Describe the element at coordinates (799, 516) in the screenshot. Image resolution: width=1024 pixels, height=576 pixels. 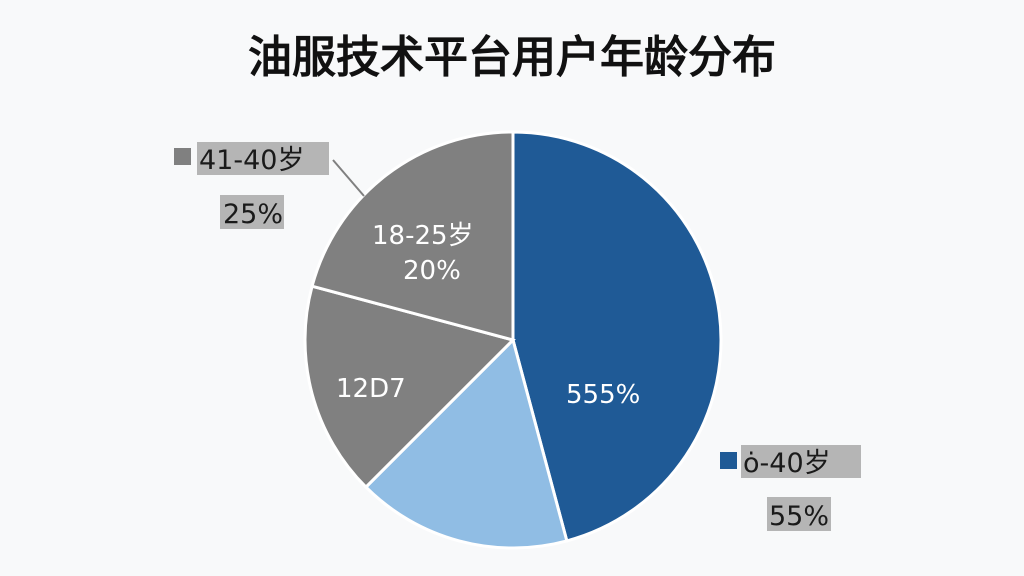
I see `legend-pct-blue: 55%` at that location.